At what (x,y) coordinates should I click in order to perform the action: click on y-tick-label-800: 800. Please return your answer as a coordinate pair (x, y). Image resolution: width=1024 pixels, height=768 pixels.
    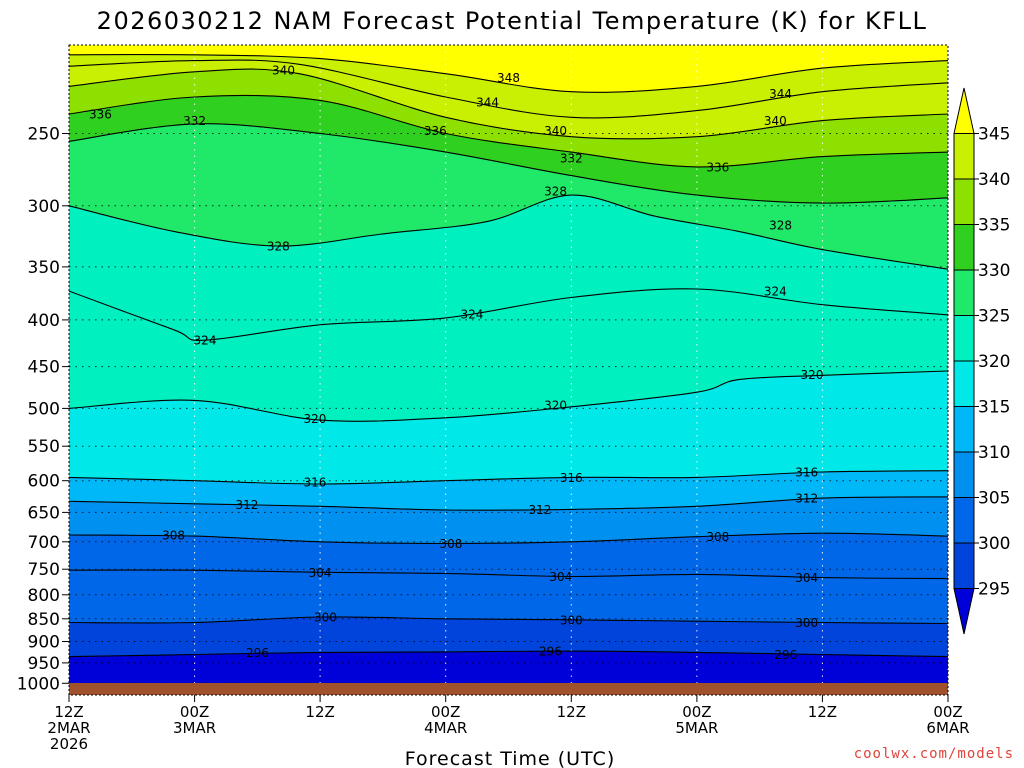
    Looking at the image, I should click on (44, 596).